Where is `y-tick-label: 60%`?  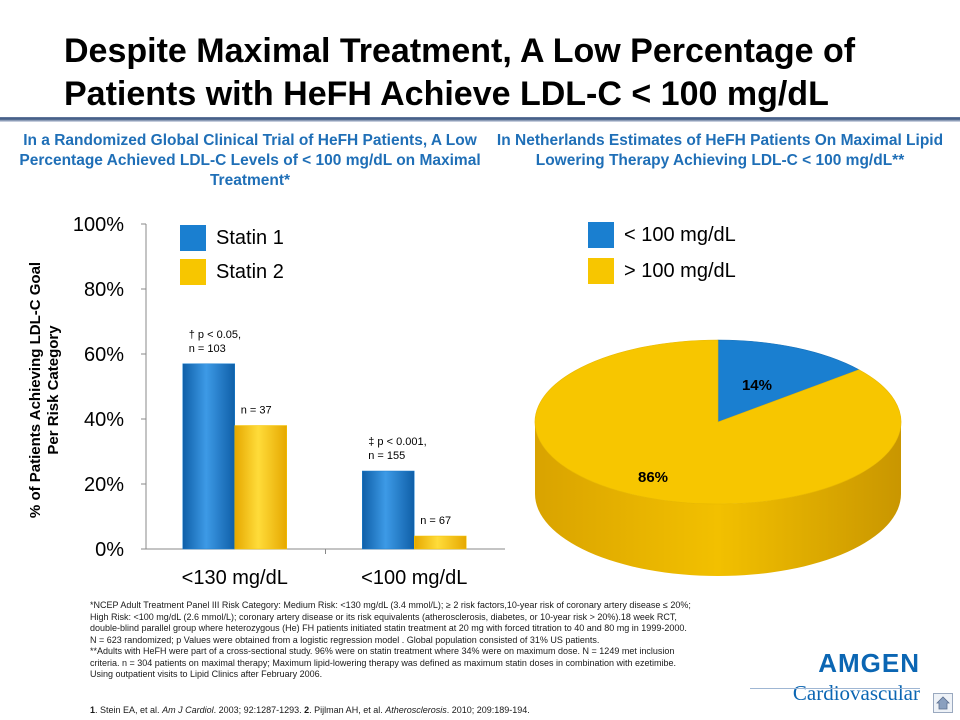
y-tick-label: 60% is located at coordinates (104, 355).